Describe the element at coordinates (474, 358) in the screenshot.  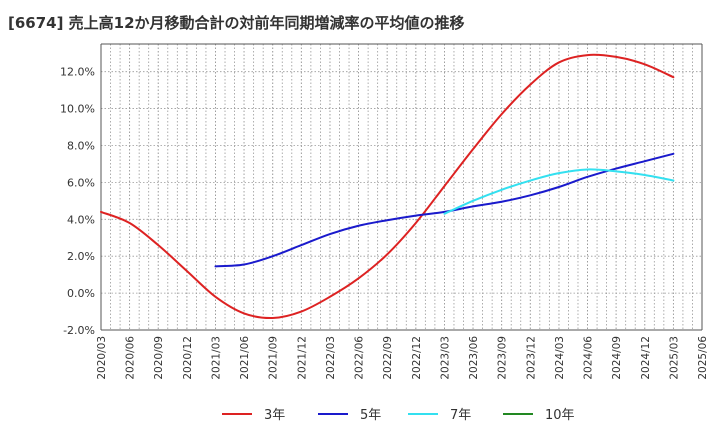
I see `x-tick-label: 2023/06` at that location.